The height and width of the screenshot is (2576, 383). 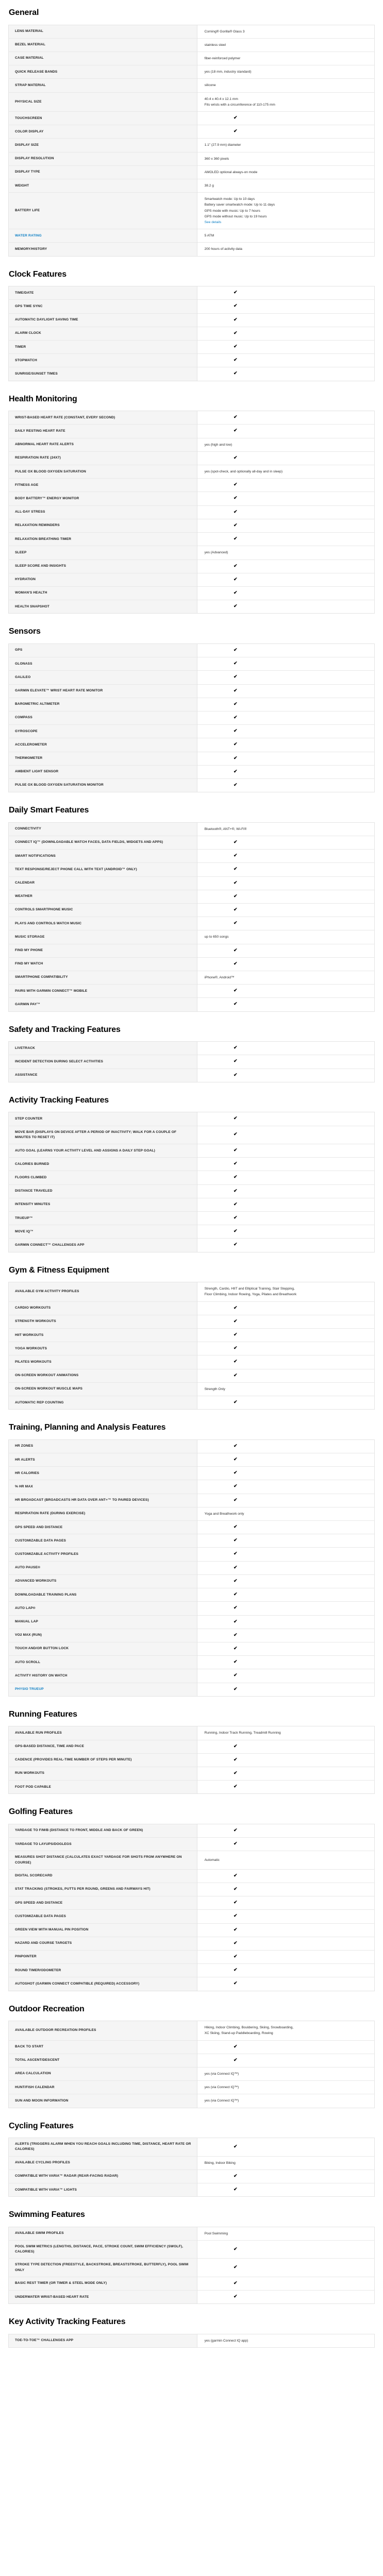 What do you see at coordinates (102, 991) in the screenshot?
I see `spec-label: PAIRS WITH GARMIN CONNECT™ MOBILE` at bounding box center [102, 991].